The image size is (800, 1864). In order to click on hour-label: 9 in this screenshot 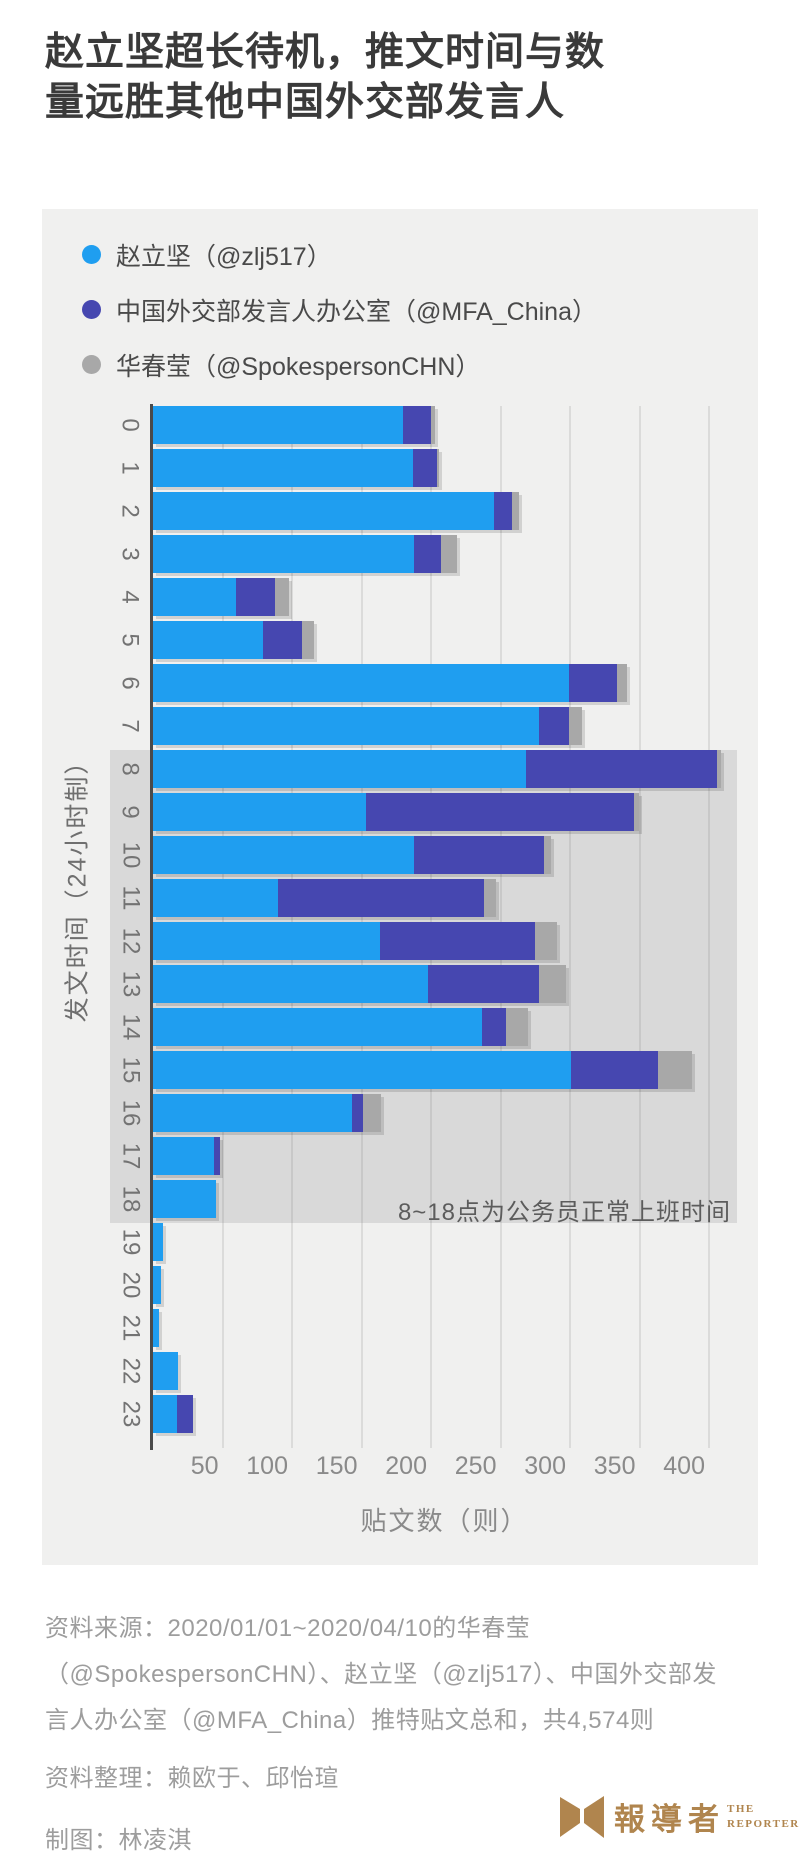, I will do `click(130, 812)`.